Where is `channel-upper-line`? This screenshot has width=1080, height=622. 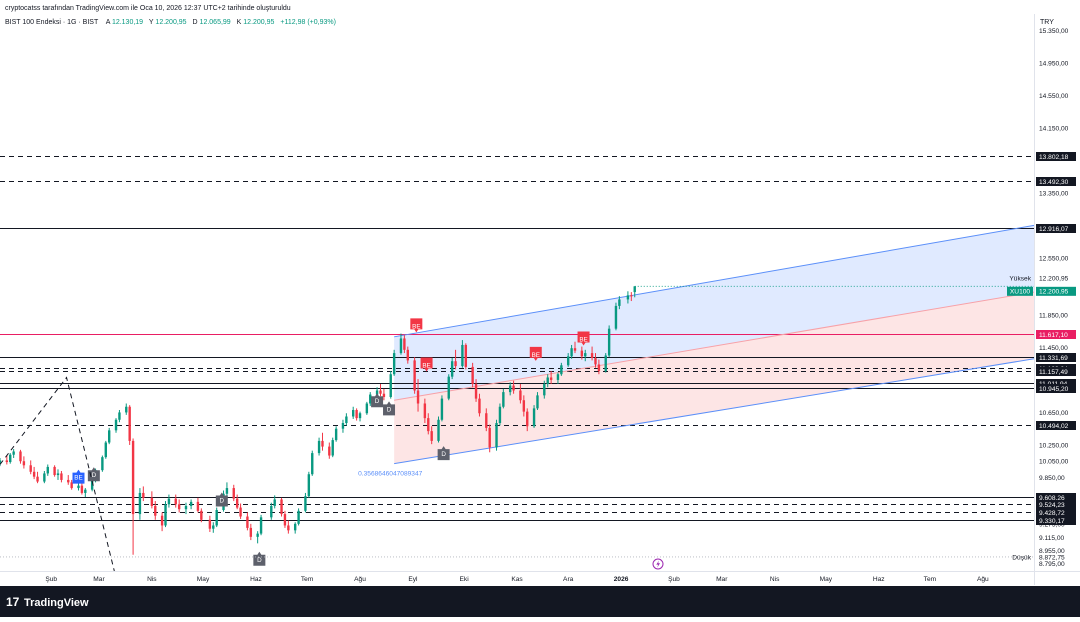
channel-upper-line is located at coordinates (714, 281).